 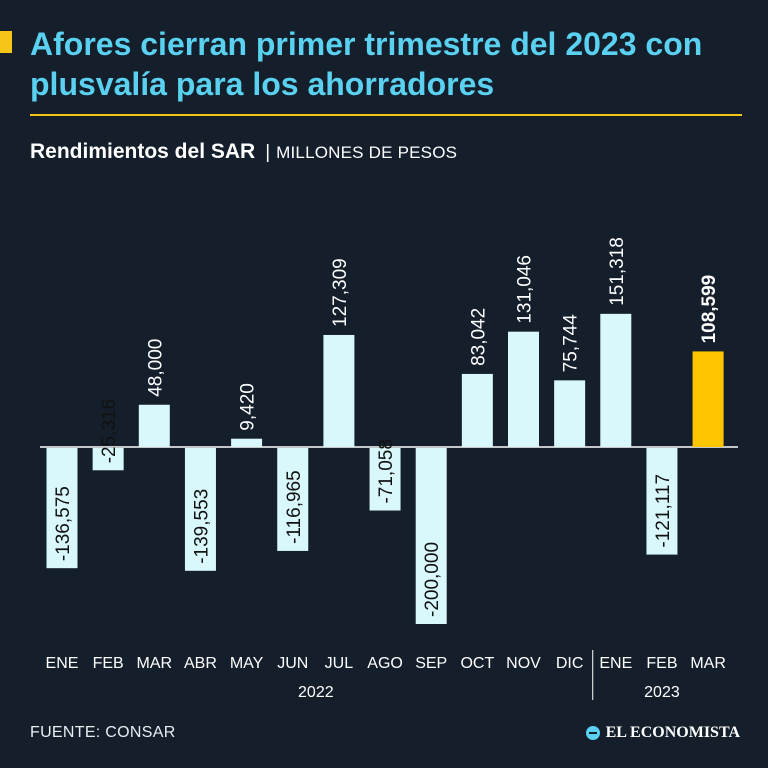 What do you see at coordinates (672, 732) in the screenshot?
I see `brand-name: EL ECONOMISTA` at bounding box center [672, 732].